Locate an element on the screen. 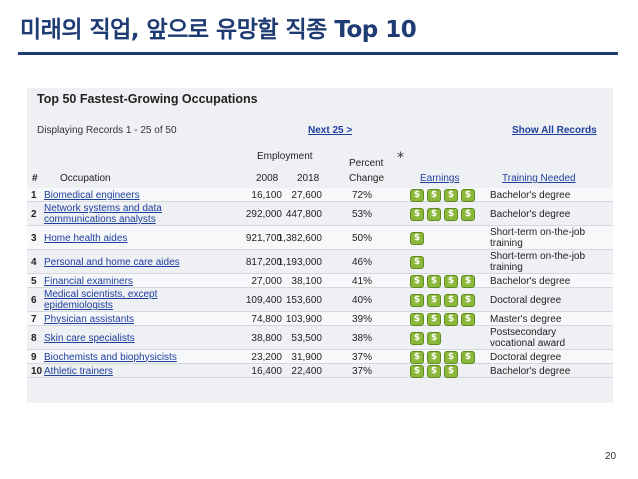  occupation-link: Biochemists and biophysicists is located at coordinates (110, 357).